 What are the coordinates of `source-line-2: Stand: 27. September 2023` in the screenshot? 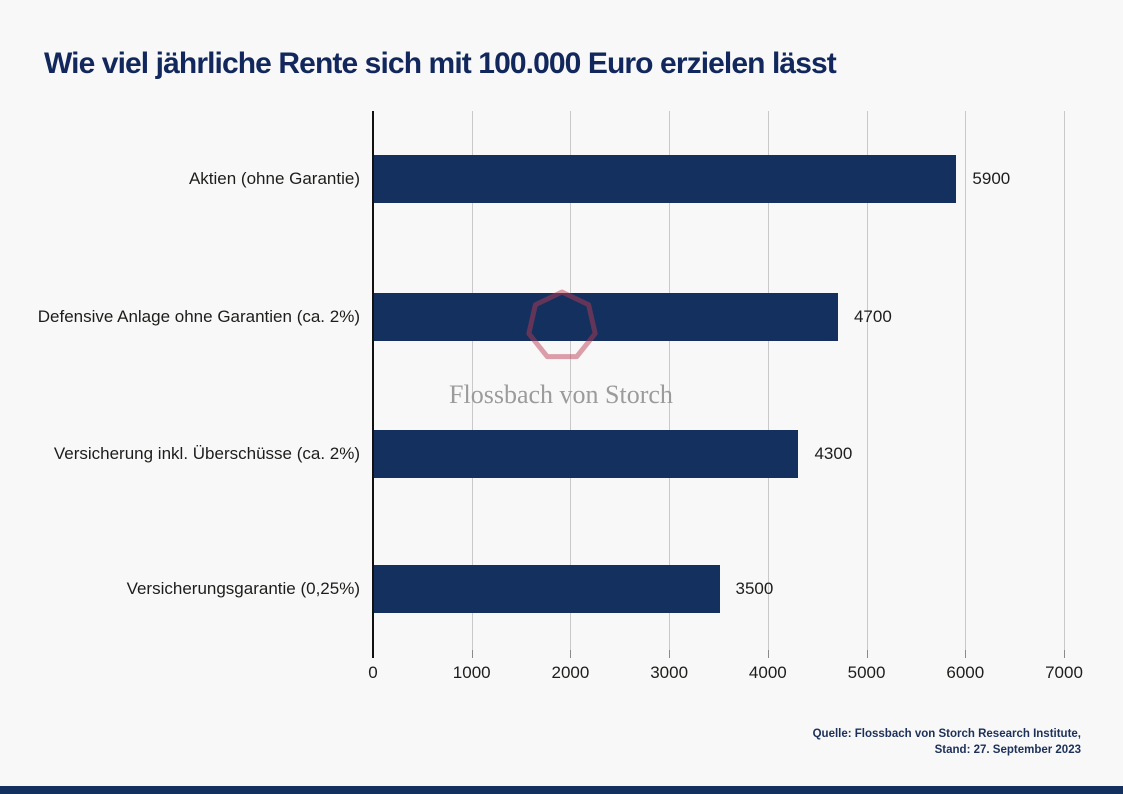 It's located at (1007, 750).